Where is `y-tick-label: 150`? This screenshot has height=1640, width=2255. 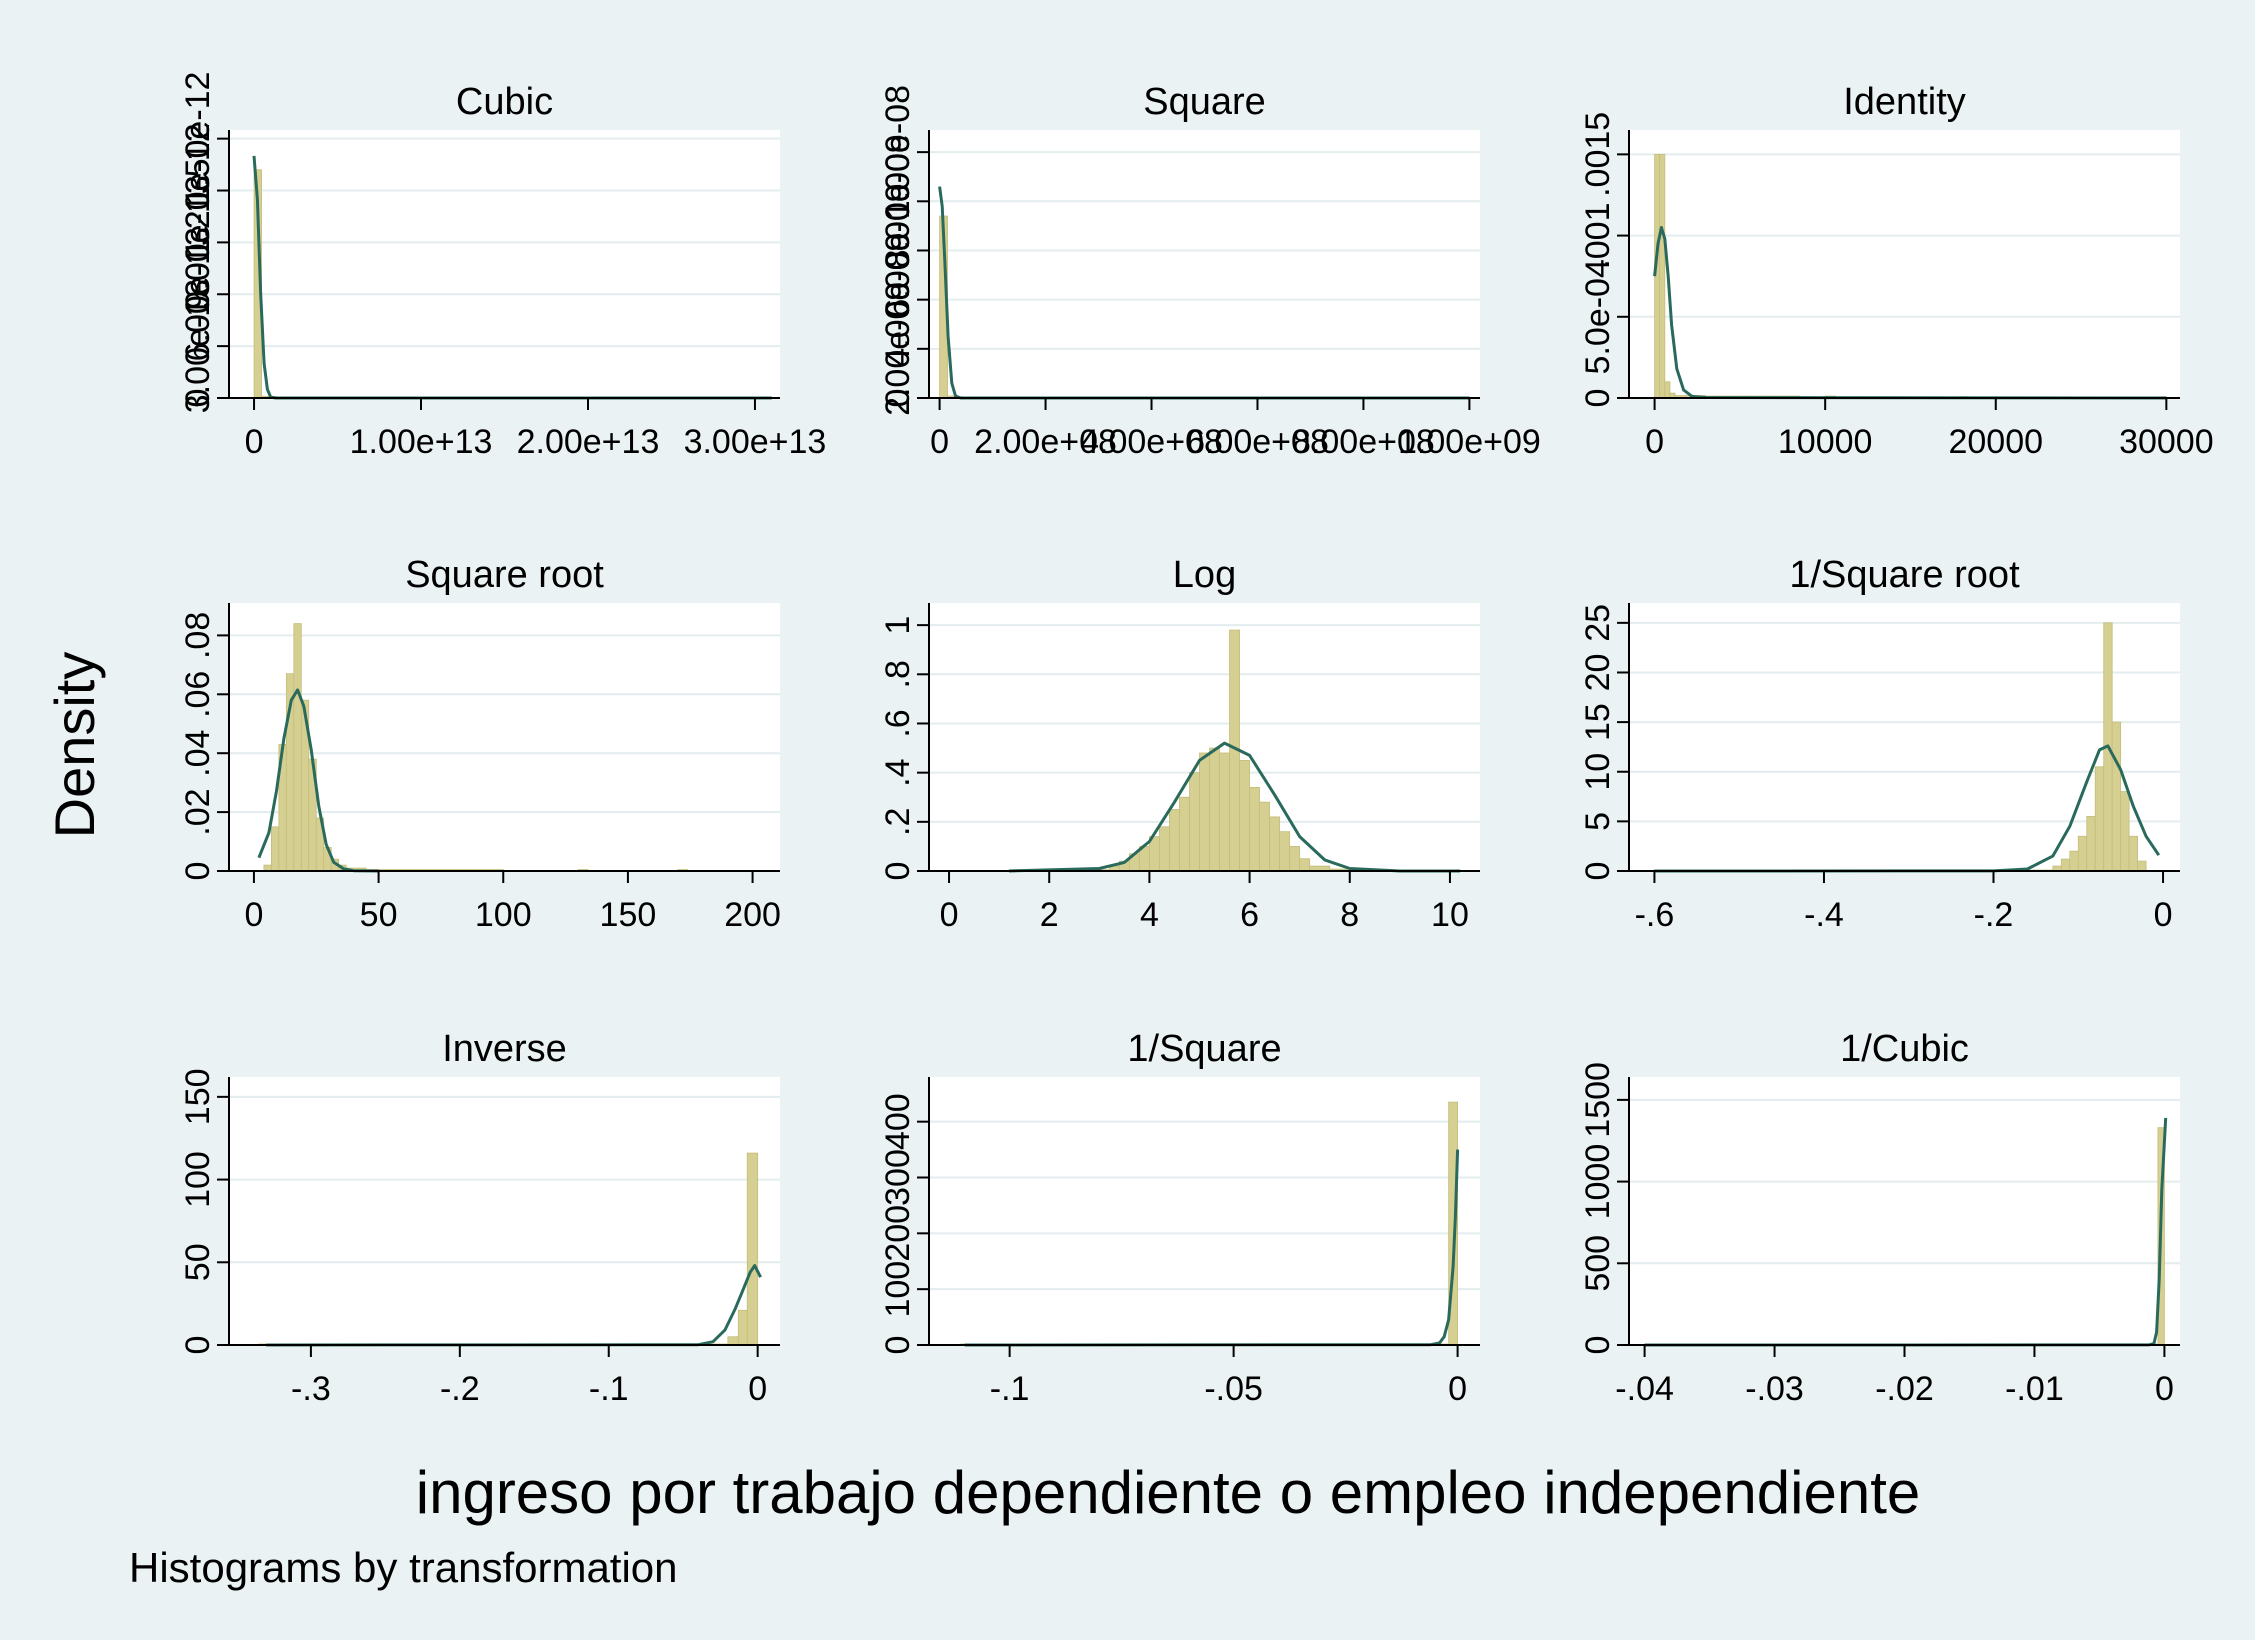 y-tick-label: 150 is located at coordinates (198, 1096).